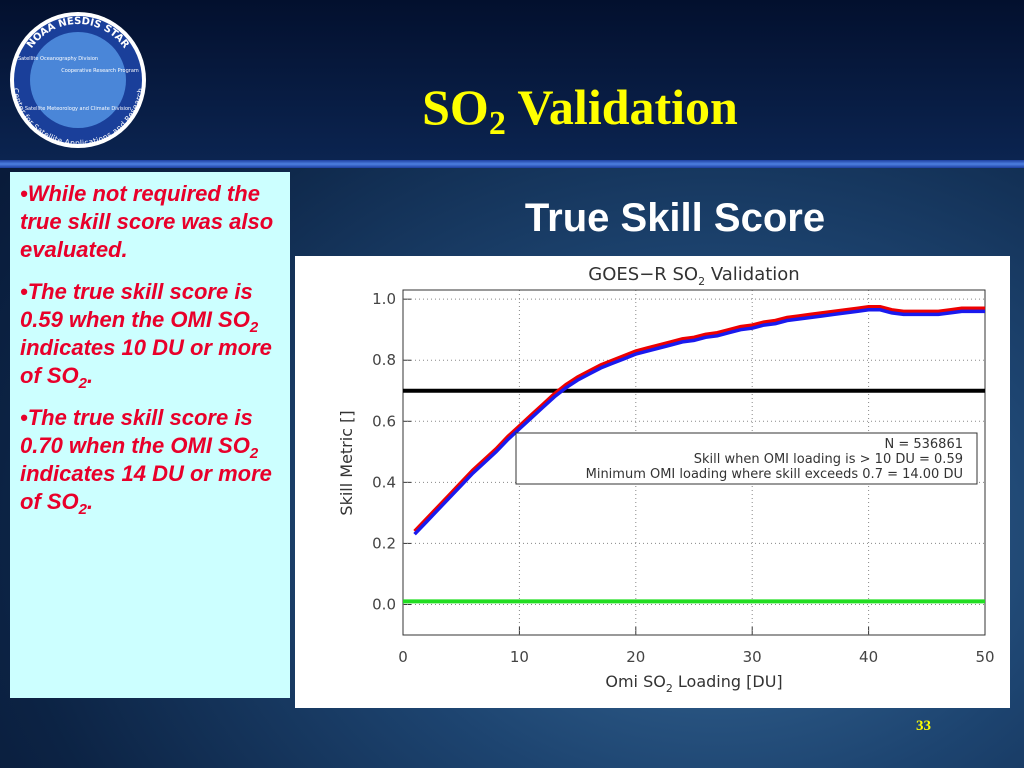 The width and height of the screenshot is (1024, 768). I want to click on annotation: N = 536861, so click(923, 444).